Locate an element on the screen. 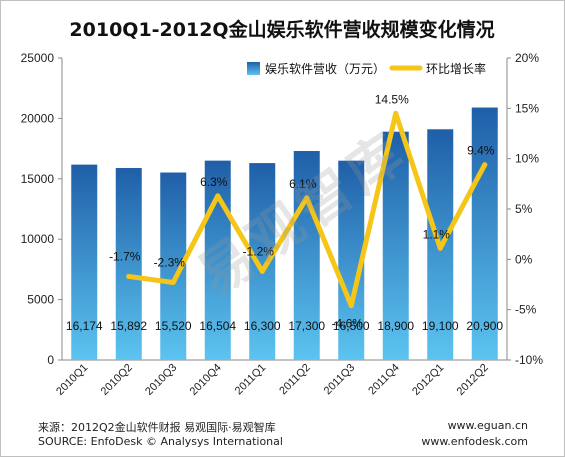 The height and width of the screenshot is (457, 565). bar-value-label: 20,900 is located at coordinates (484, 326).